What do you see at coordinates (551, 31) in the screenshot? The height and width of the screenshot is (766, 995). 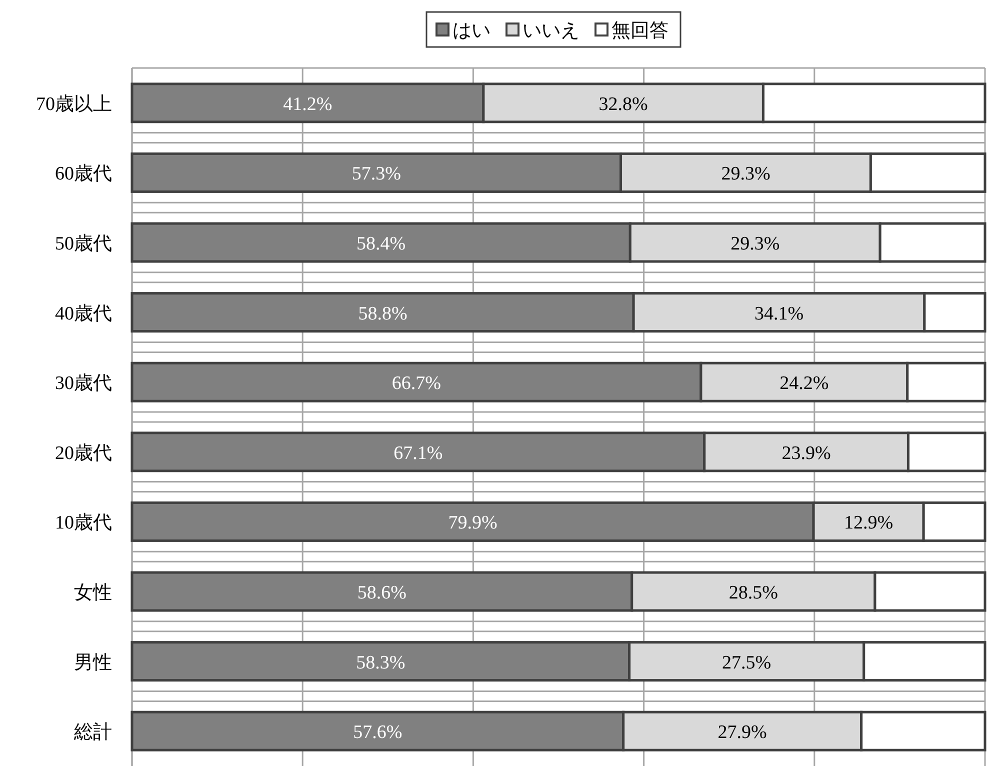 I see `legend-label: いいえ` at bounding box center [551, 31].